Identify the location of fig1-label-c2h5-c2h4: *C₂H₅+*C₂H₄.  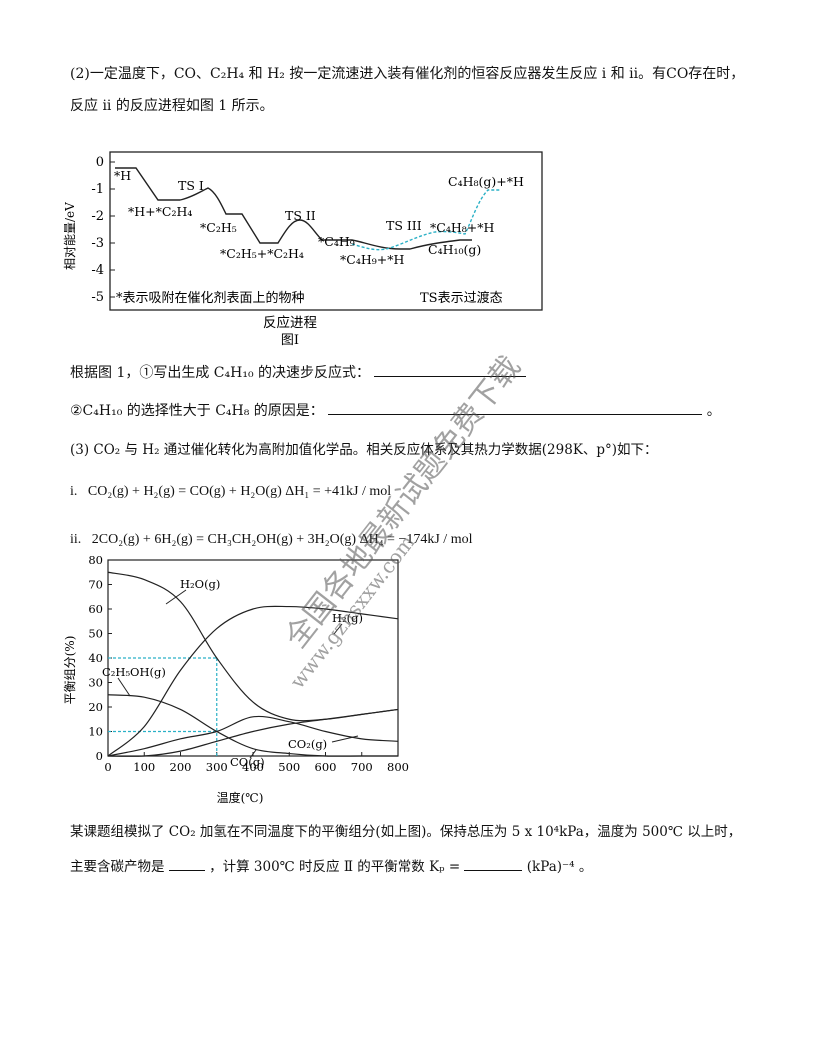
(262, 253).